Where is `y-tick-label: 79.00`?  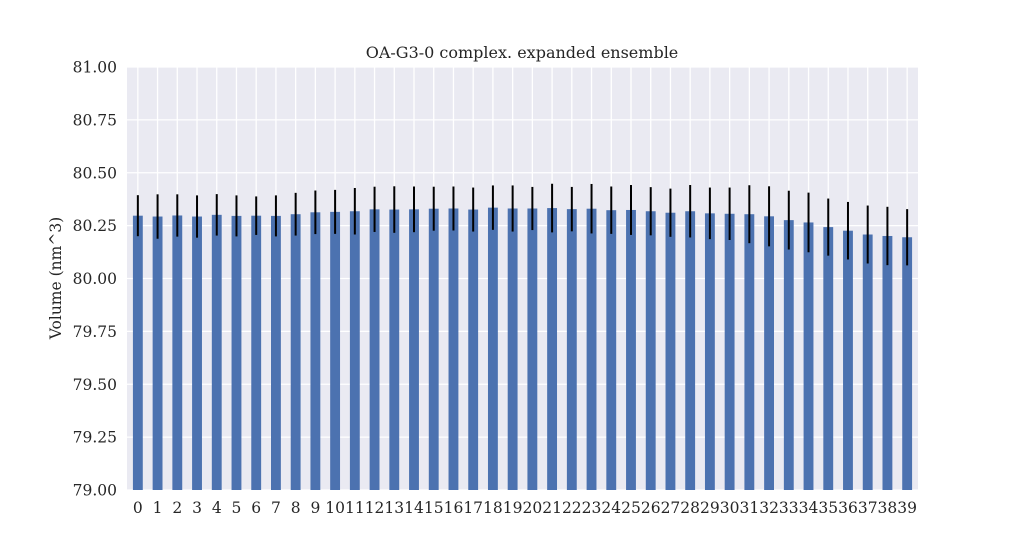 y-tick-label: 79.00 is located at coordinates (95, 491).